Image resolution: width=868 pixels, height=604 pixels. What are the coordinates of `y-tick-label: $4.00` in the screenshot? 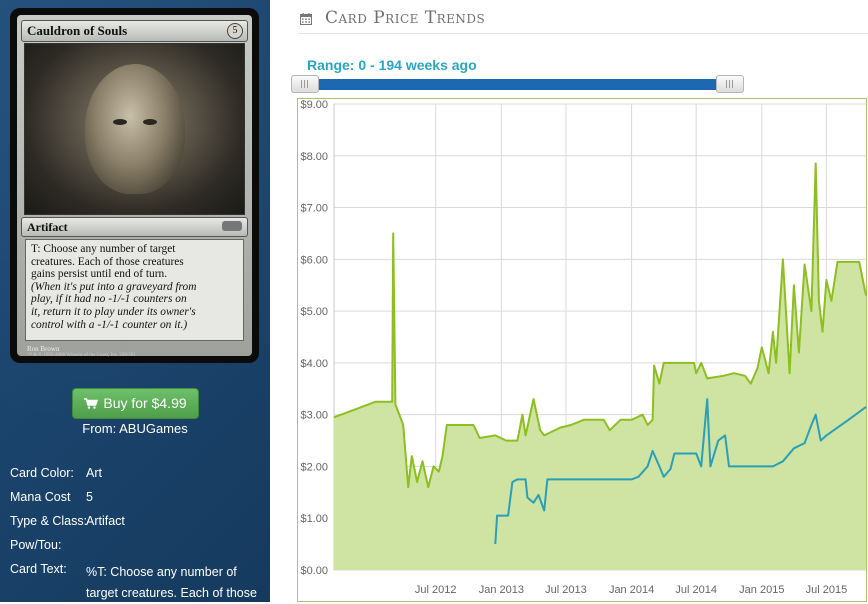 It's located at (314, 364).